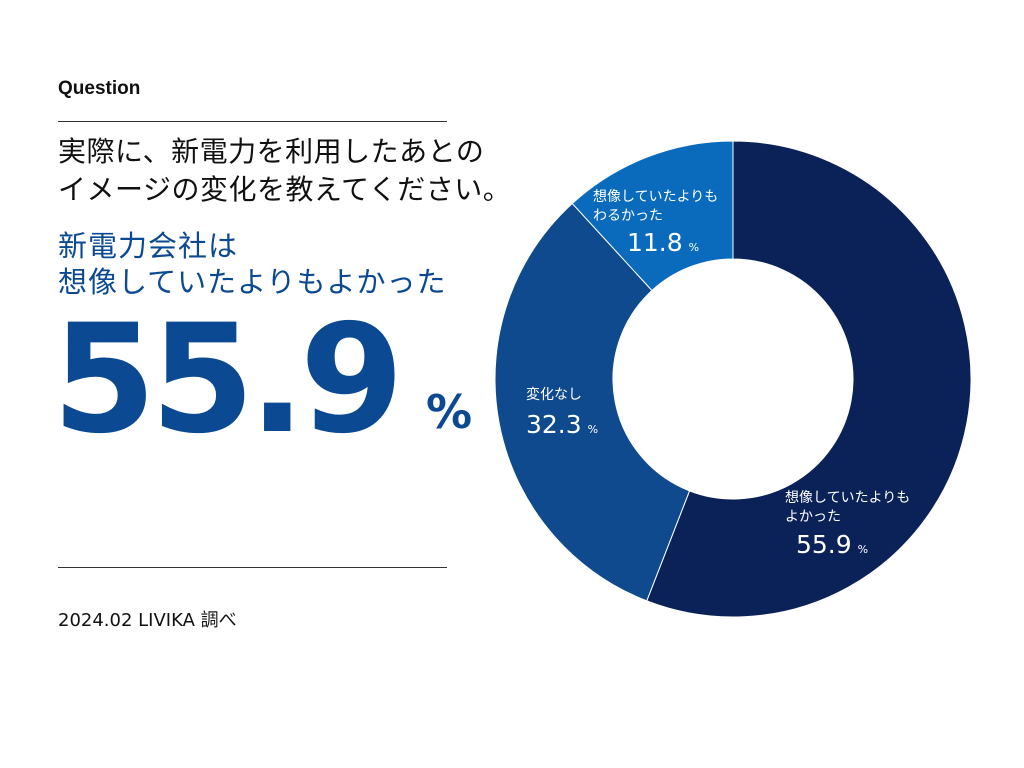 The image size is (1024, 768). What do you see at coordinates (554, 394) in the screenshot?
I see `slice-label-2: 変化なし` at bounding box center [554, 394].